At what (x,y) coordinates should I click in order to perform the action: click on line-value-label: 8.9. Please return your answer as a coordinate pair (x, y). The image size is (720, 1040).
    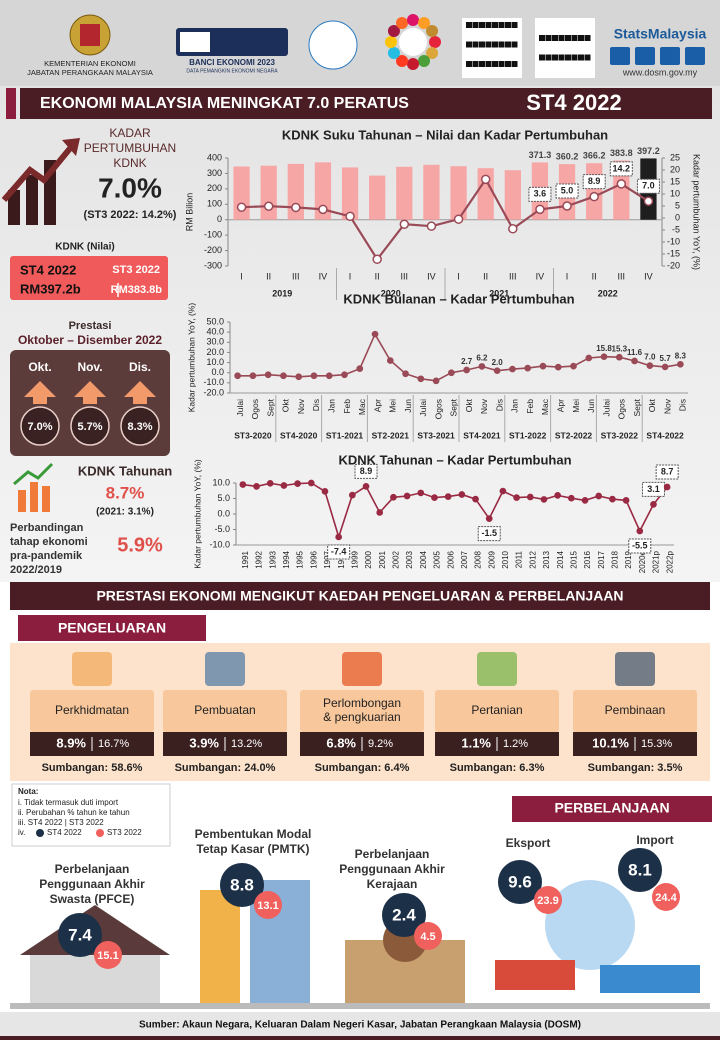
    Looking at the image, I should click on (366, 471).